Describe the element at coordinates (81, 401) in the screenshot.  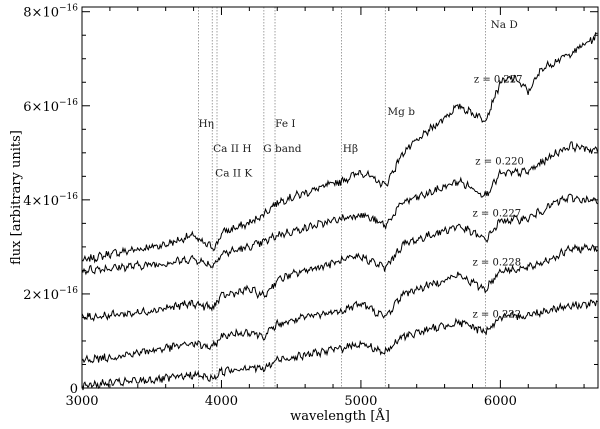
I see `x-tick-label: 3000` at that location.